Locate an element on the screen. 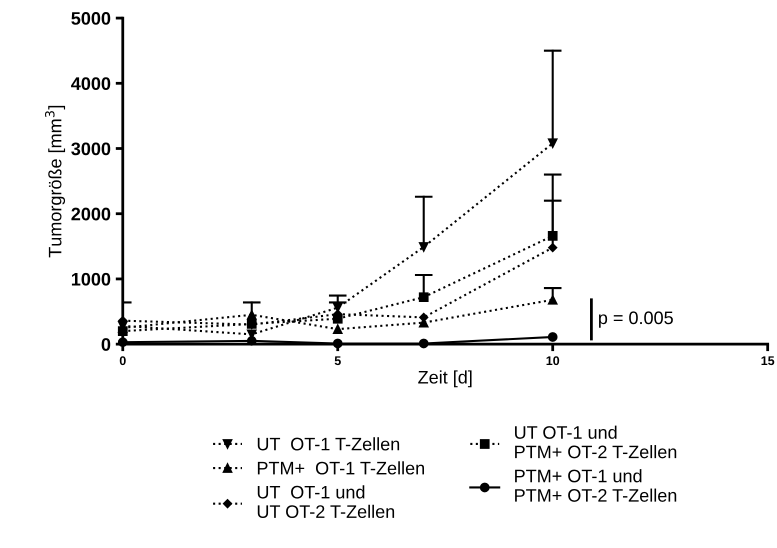 The width and height of the screenshot is (777, 548). legend-label: UT OT-1 und UT OT-2 T-Zellen is located at coordinates (326, 501).